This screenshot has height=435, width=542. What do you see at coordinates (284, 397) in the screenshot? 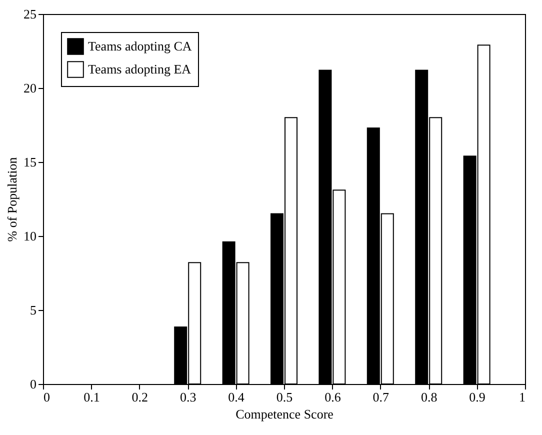
I see `x-tick-label: 0.5` at bounding box center [284, 397].